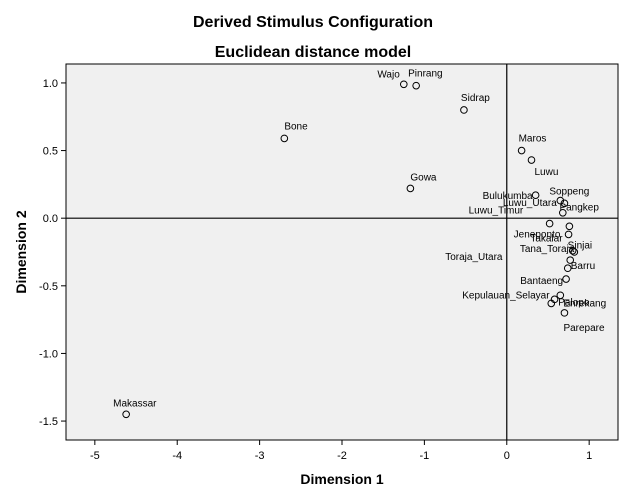  What do you see at coordinates (296, 126) in the screenshot?
I see `point-label-bone: Bone` at bounding box center [296, 126].